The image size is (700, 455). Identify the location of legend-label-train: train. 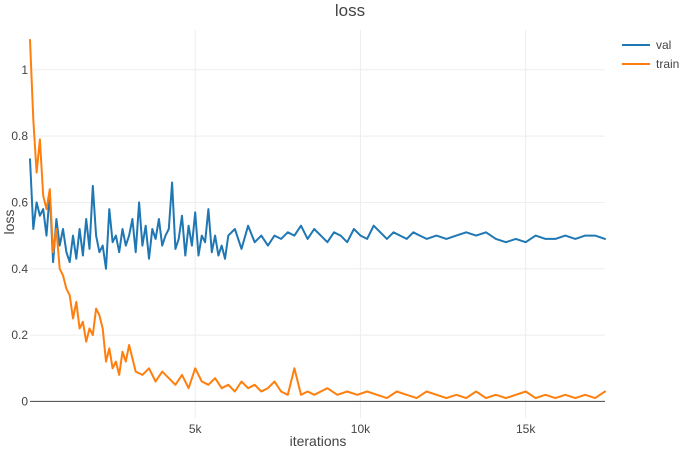
(667, 64).